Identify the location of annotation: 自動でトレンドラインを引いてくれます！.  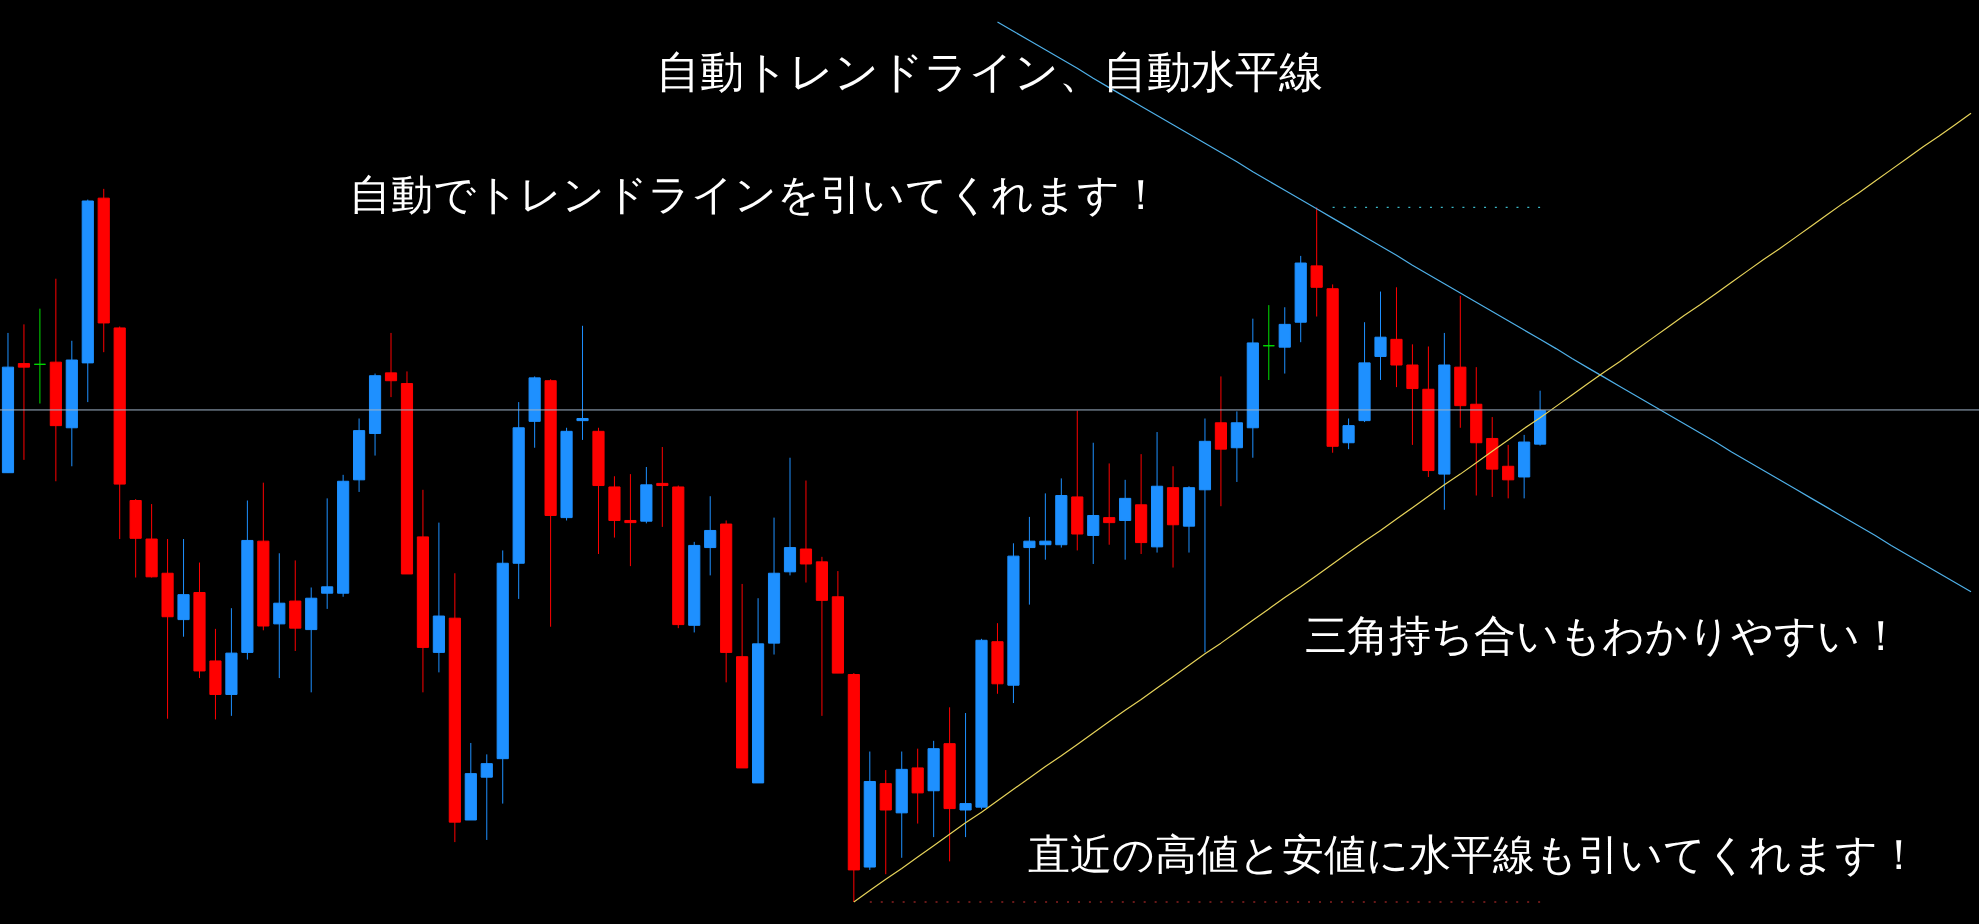
(755, 194).